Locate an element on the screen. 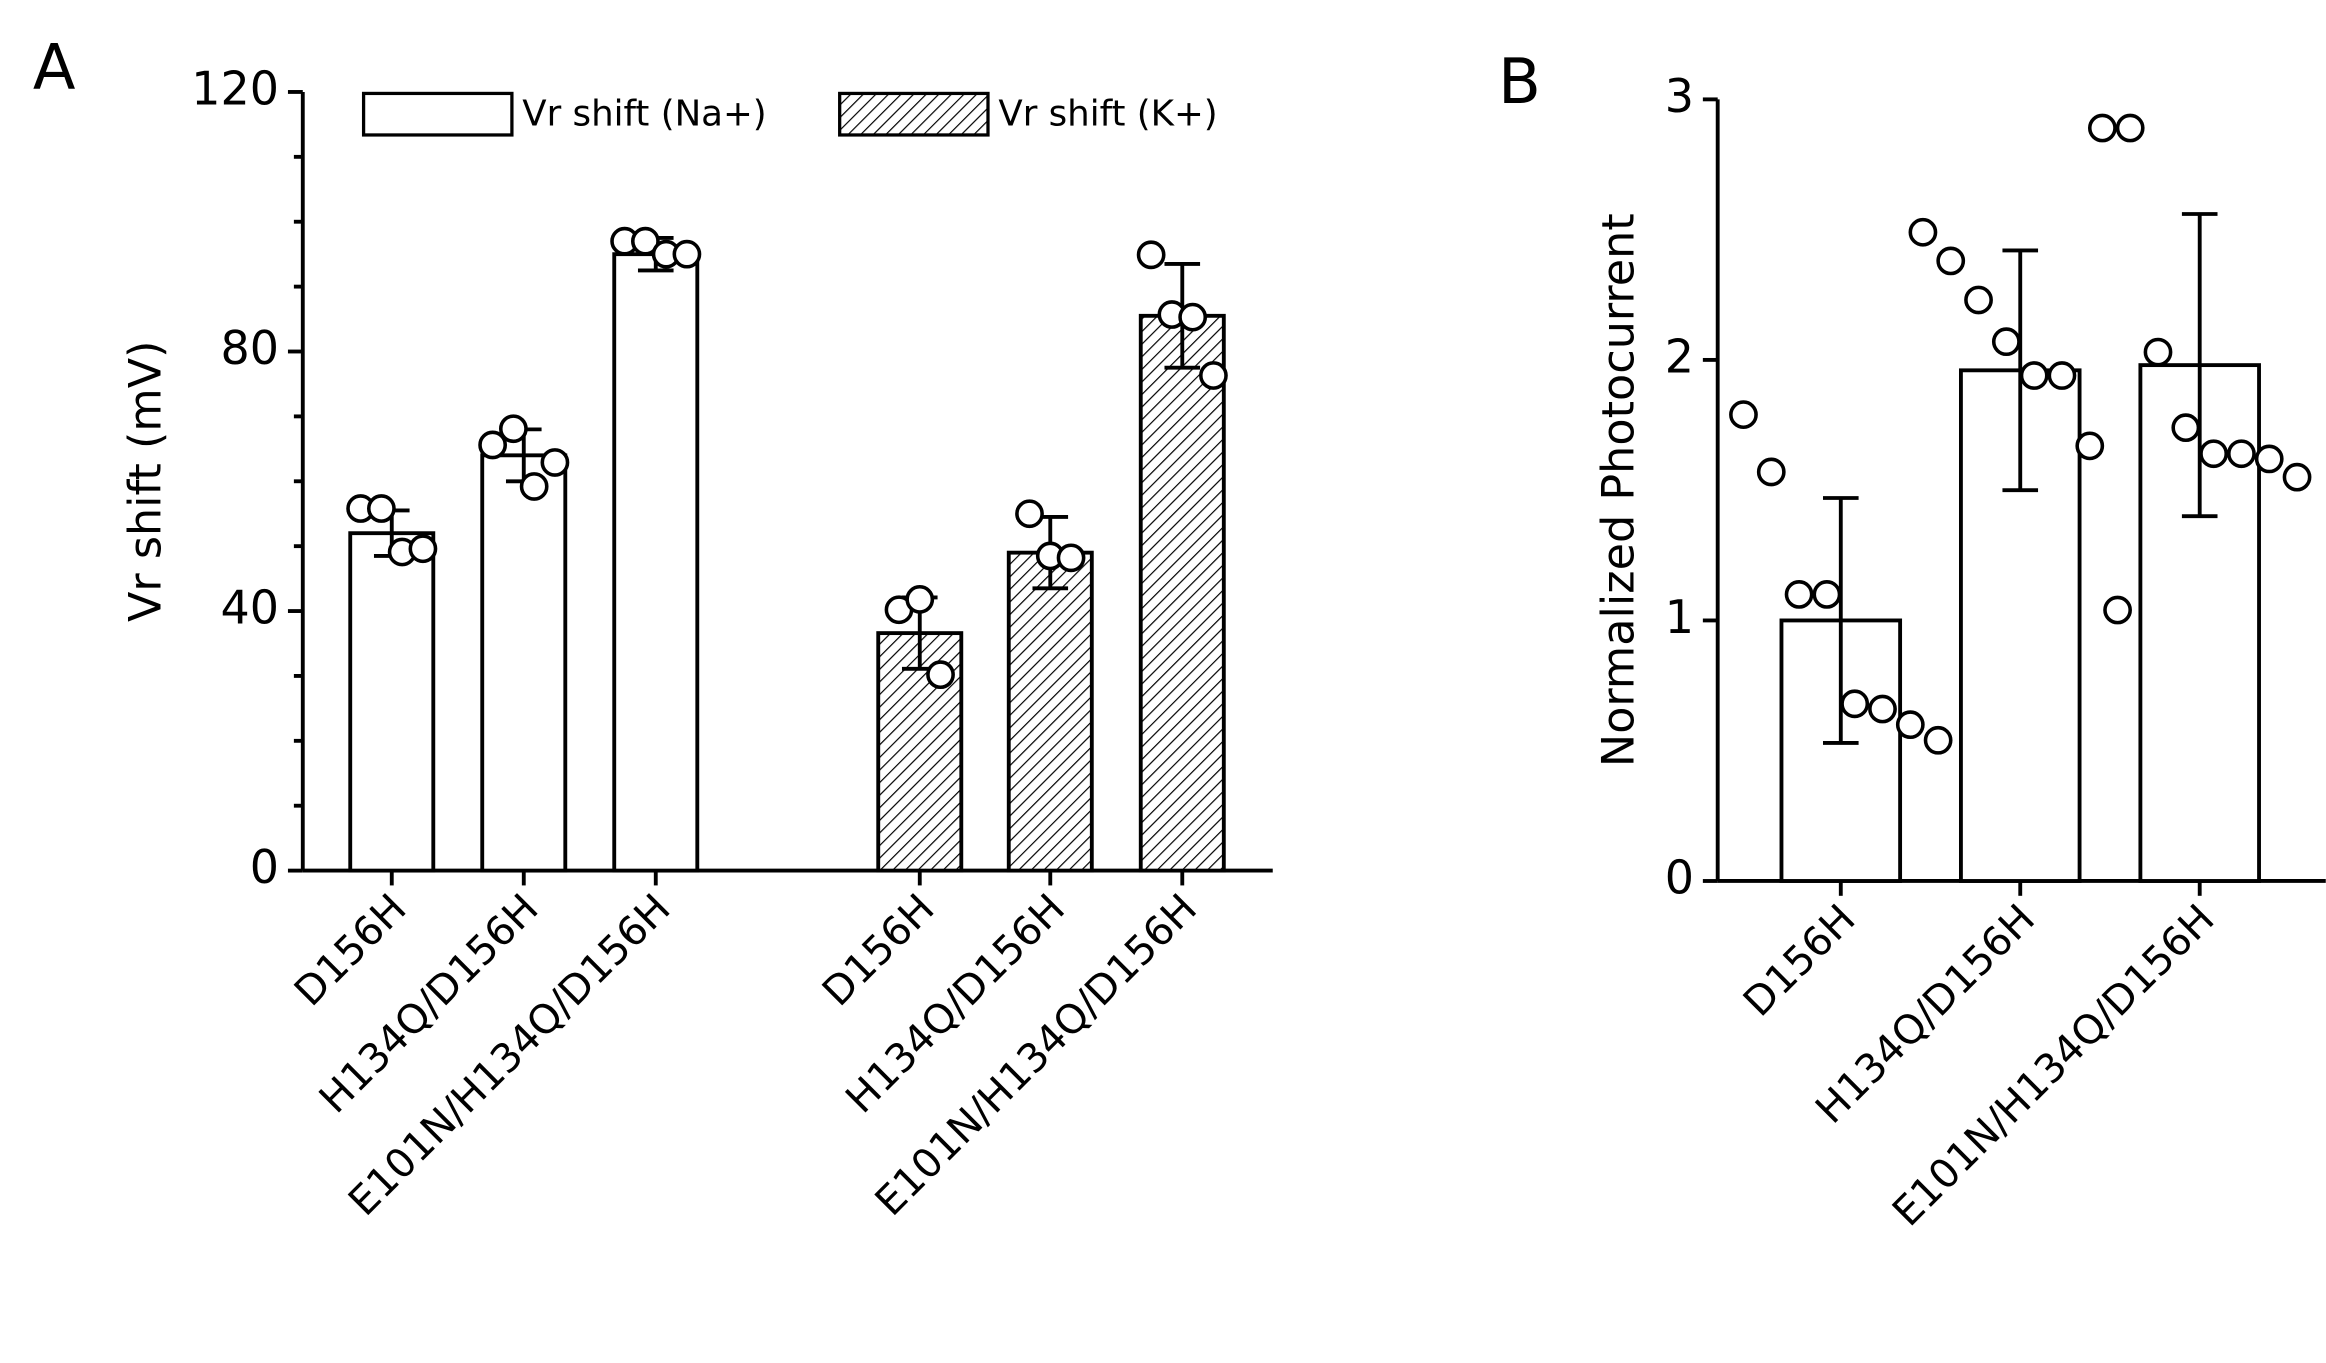 Image resolution: width=2326 pixels, height=1363 pixels. panel-label: A is located at coordinates (54, 66).